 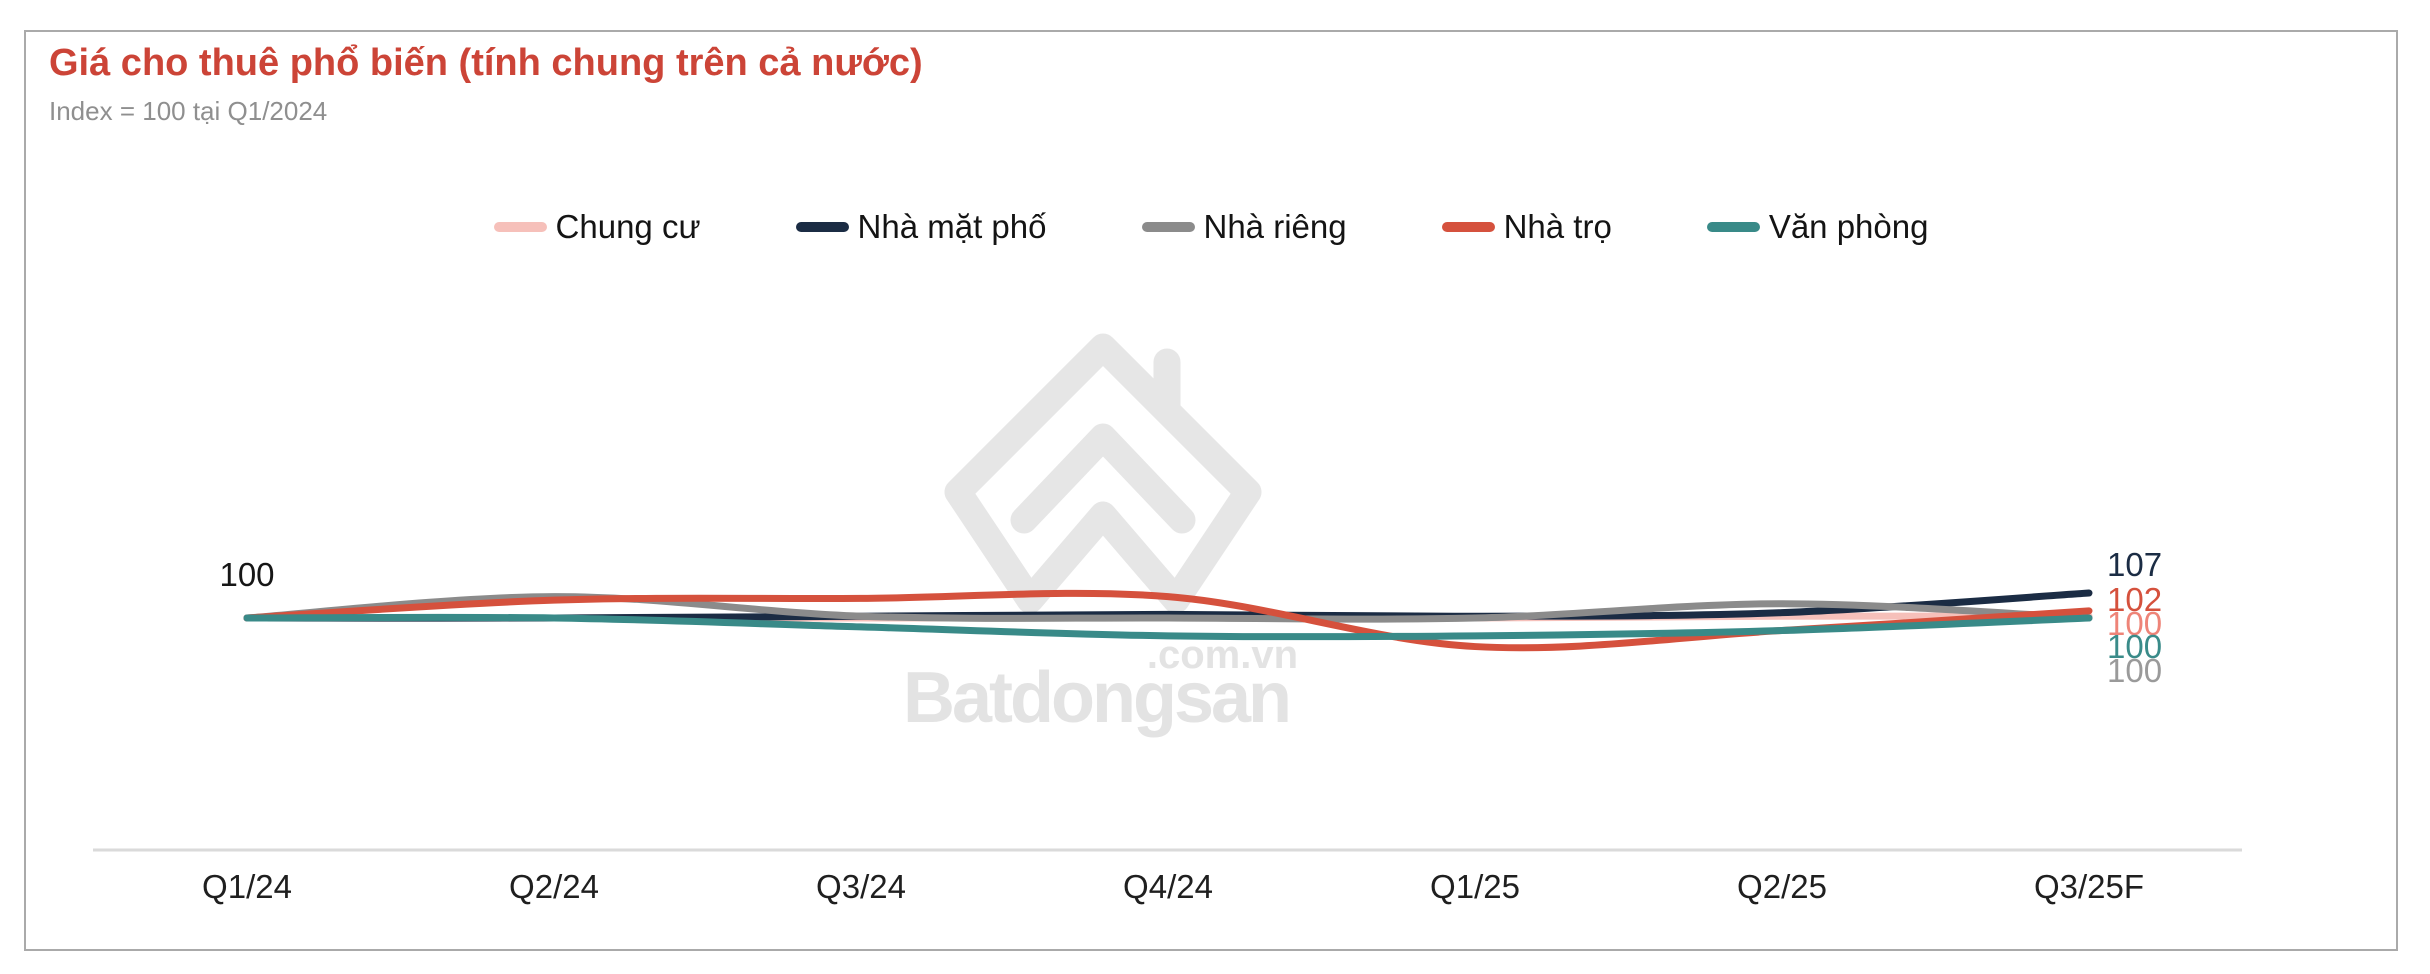 I want to click on legend-item-4: Nhà trọ, so click(x=1526, y=227).